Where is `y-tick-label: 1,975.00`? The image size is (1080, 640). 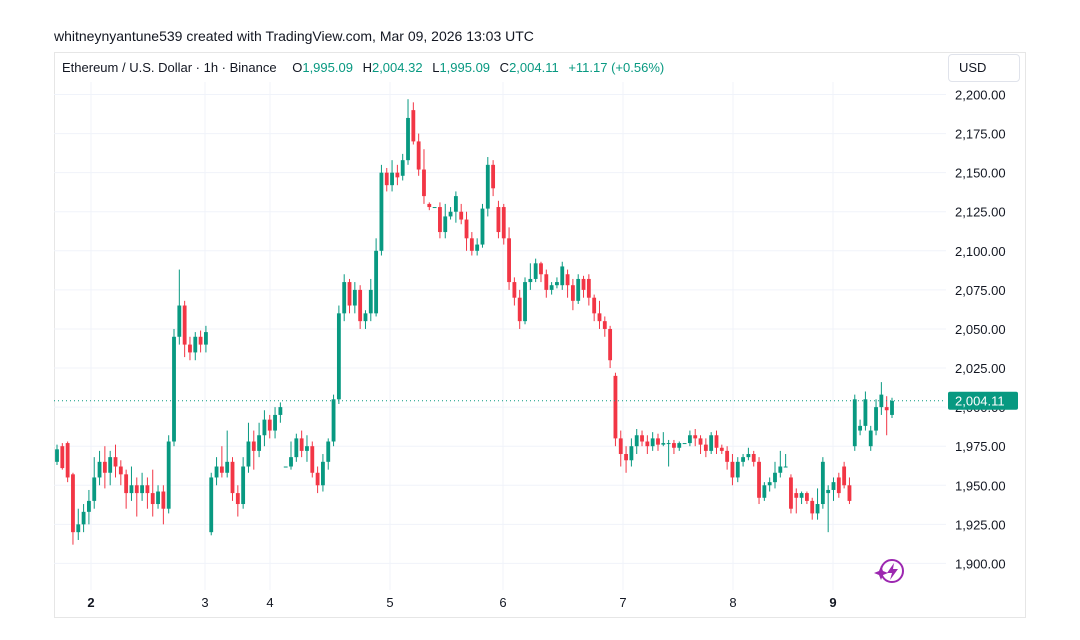
y-tick-label: 1,975.00 is located at coordinates (980, 446).